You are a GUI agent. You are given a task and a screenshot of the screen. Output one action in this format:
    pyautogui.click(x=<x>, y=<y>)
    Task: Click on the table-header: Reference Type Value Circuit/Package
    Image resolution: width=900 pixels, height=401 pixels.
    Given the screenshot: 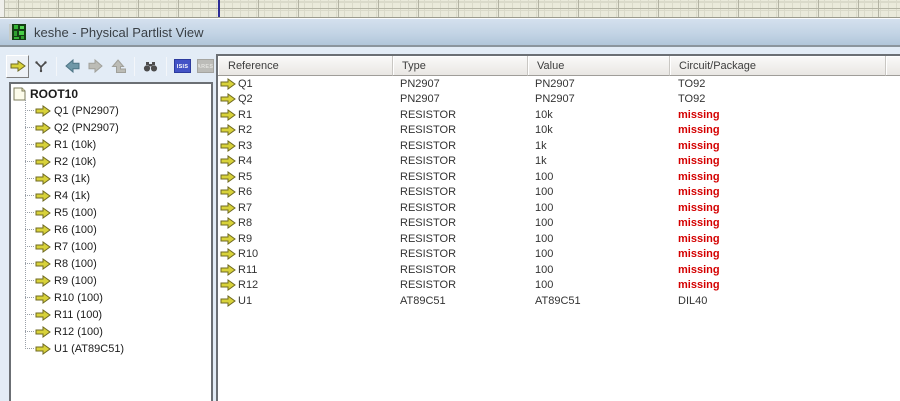 What is the action you would take?
    pyautogui.click(x=559, y=66)
    